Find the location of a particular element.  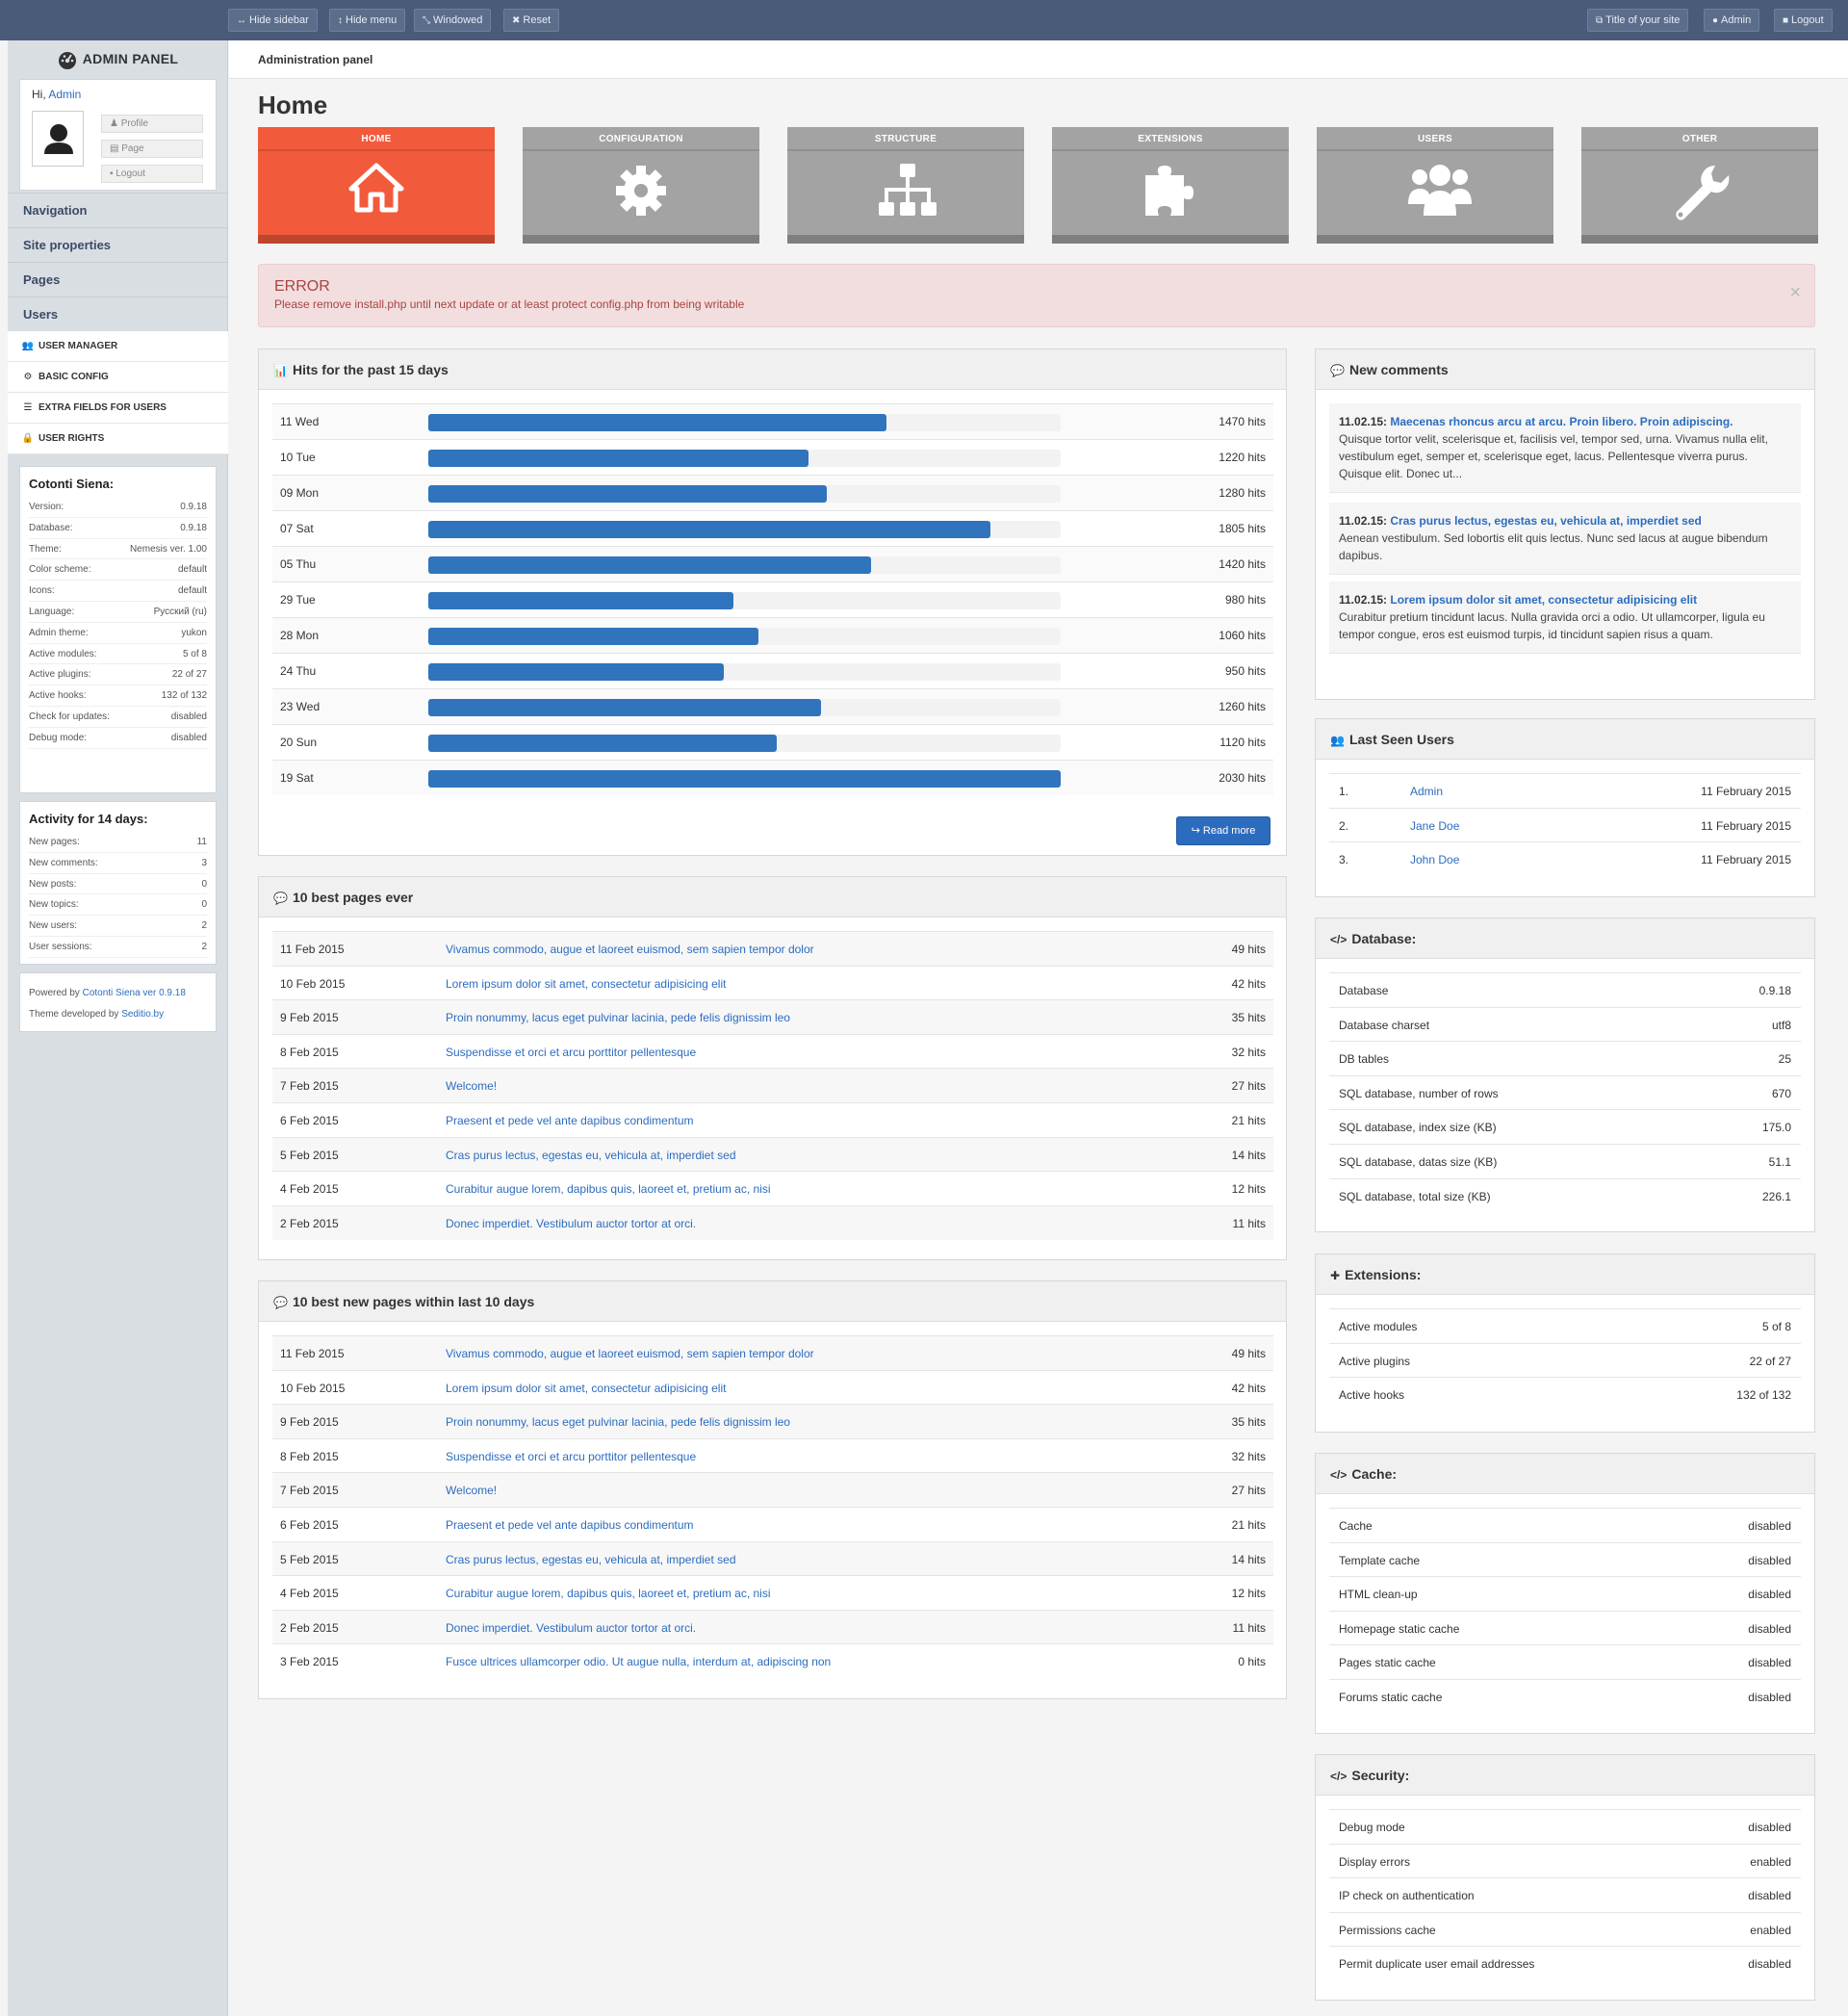

hide-menu-button: ↕ Hide menu is located at coordinates (367, 20).